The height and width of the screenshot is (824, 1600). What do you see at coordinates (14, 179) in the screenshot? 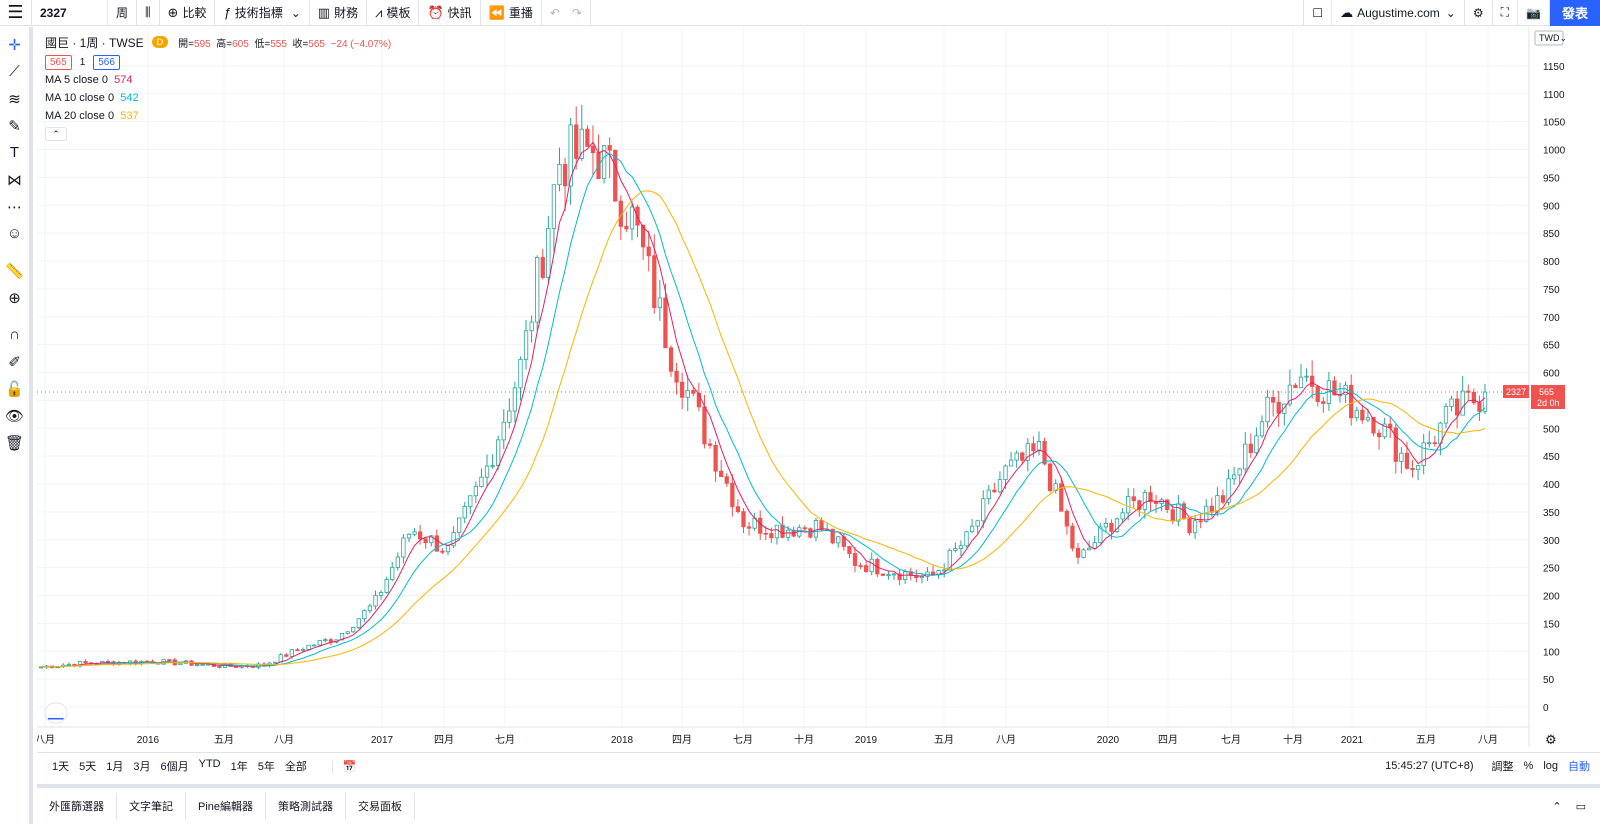
I see `pattern-tool: ⋈` at bounding box center [14, 179].